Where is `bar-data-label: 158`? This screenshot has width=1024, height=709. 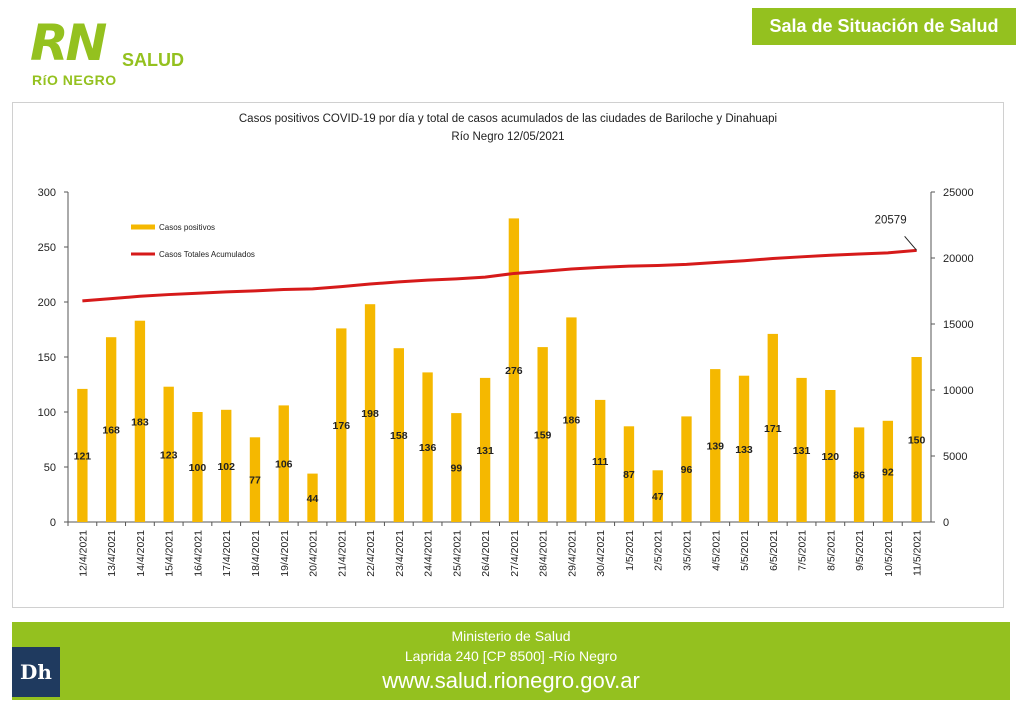 bar-data-label: 158 is located at coordinates (399, 436).